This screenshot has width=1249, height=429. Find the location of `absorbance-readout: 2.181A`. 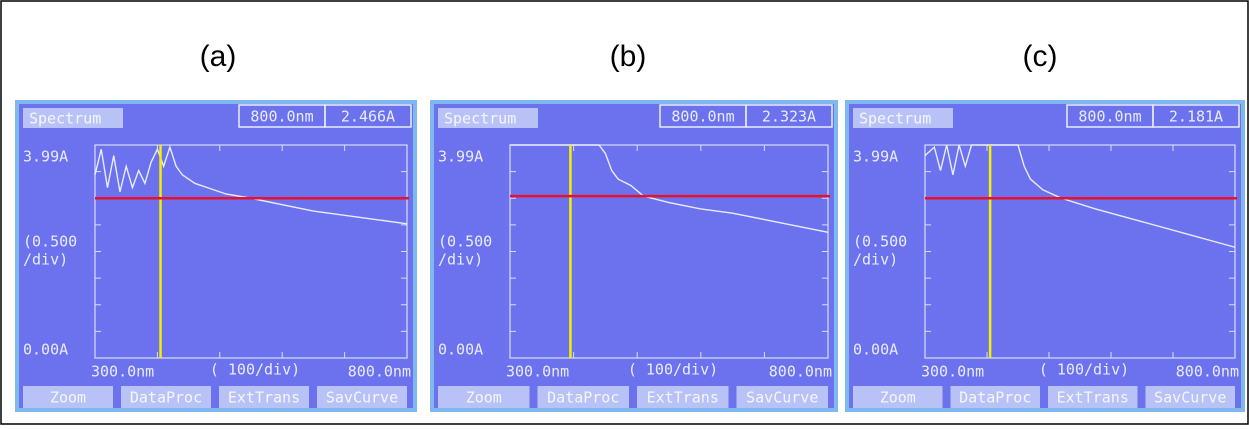

absorbance-readout: 2.181A is located at coordinates (1196, 117).